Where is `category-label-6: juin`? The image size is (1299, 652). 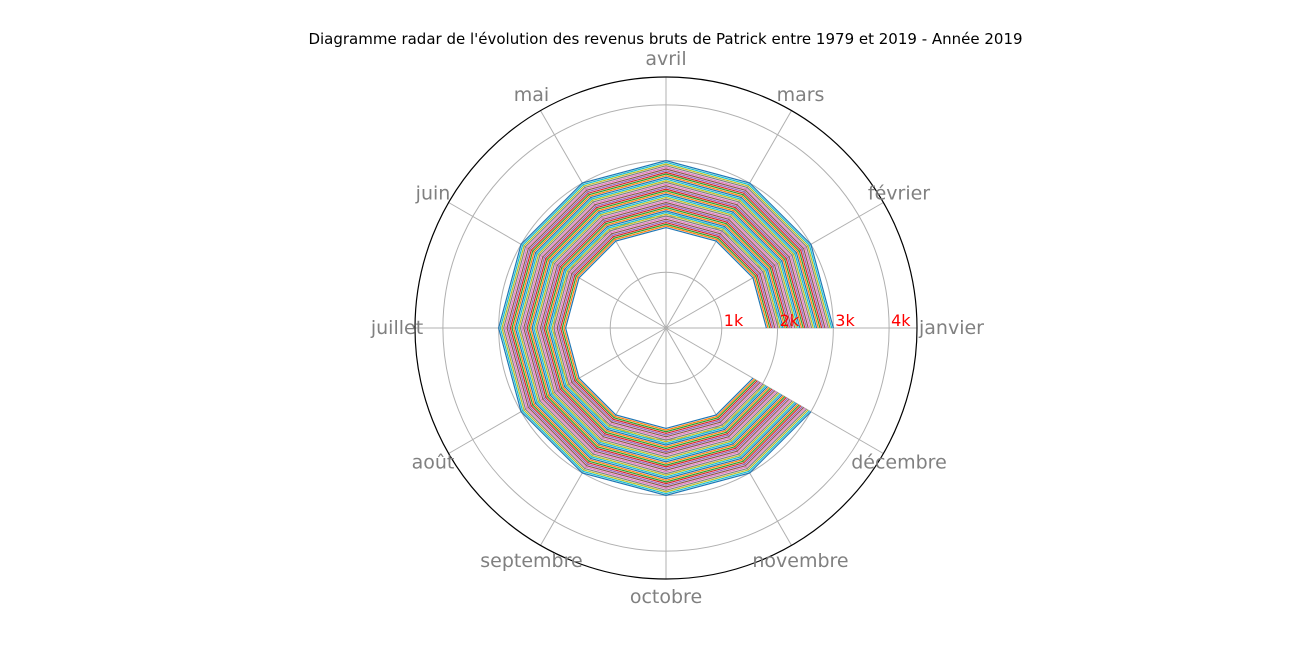
category-label-6: juin is located at coordinates (433, 194).